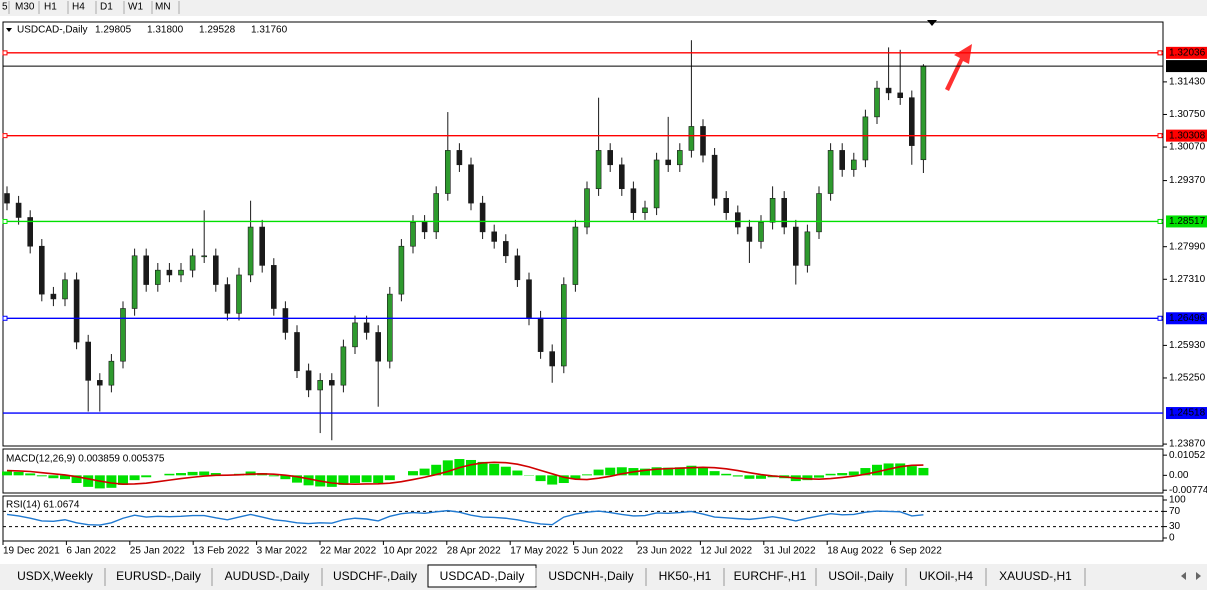 Image resolution: width=1207 pixels, height=590 pixels. I want to click on ohlc-value: 1.29805, so click(113, 30).